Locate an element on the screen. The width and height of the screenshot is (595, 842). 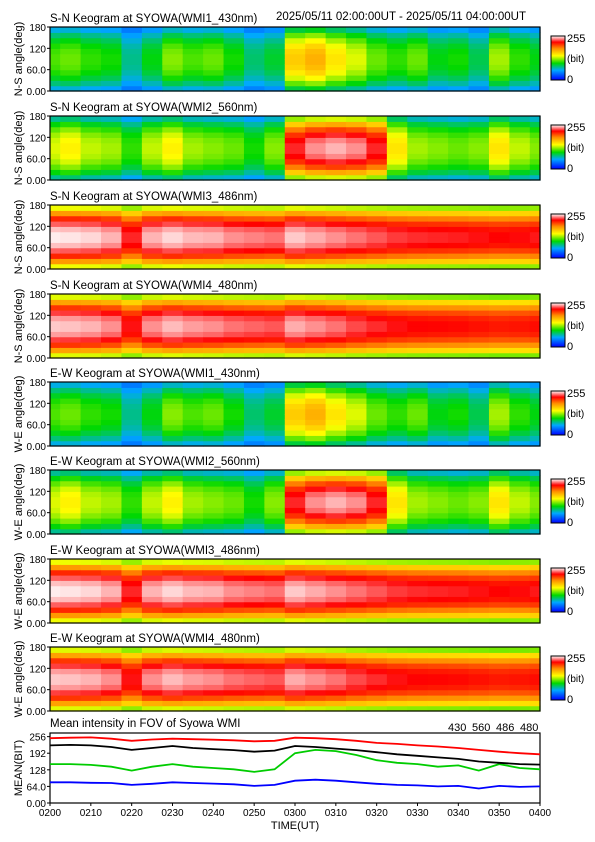
colorbar-unit-label: (bit) is located at coordinates (575, 502).